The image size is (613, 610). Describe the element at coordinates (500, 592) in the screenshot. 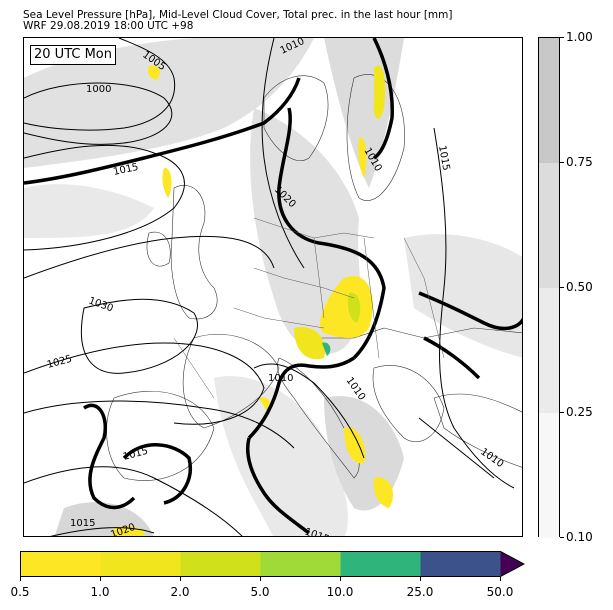

I see `precip-tick-label: 50.0` at that location.